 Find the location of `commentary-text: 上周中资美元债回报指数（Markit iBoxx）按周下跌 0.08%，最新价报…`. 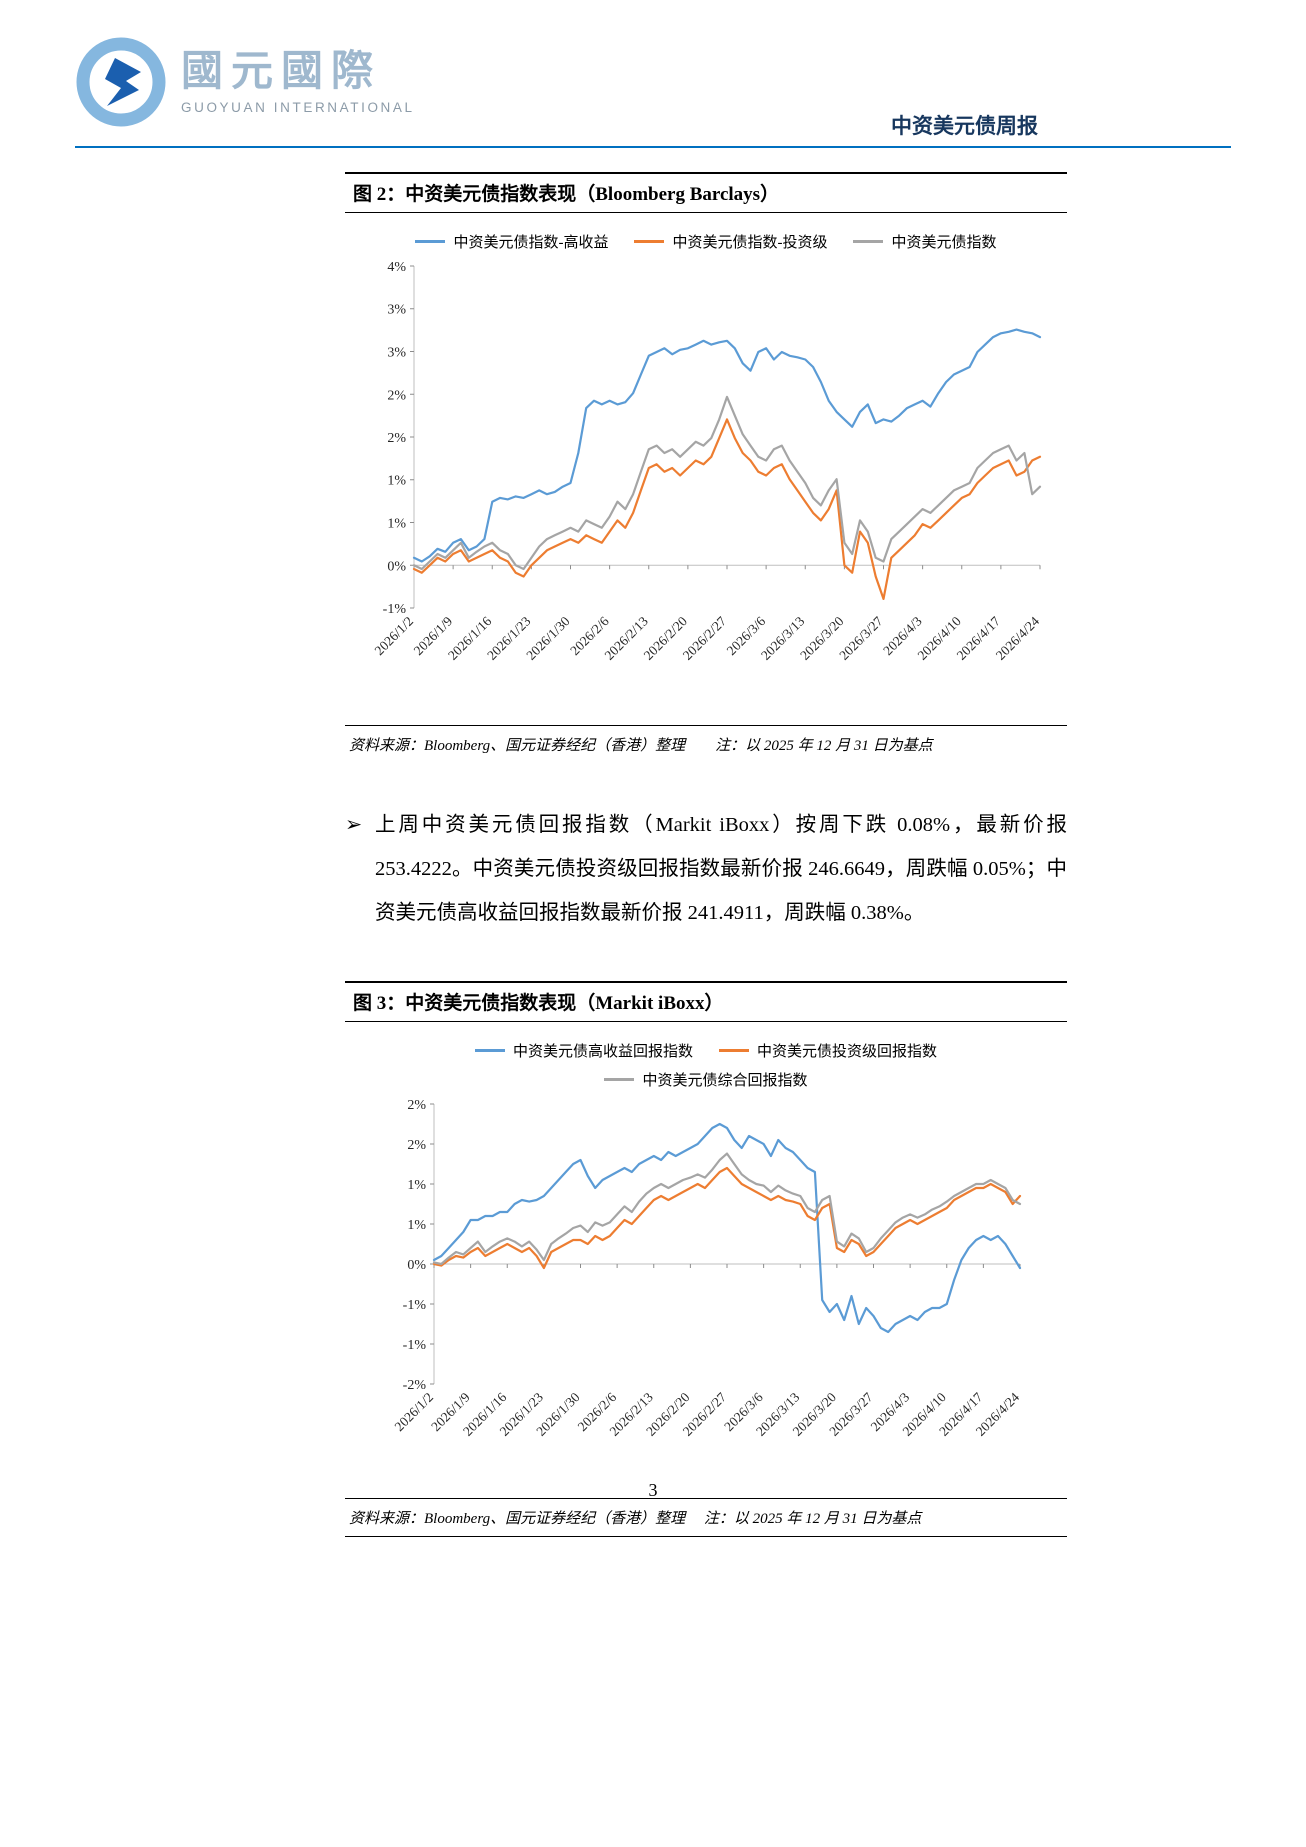

commentary-text: 上周中资美元债回报指数（Markit iBoxx）按周下跌 0.08%，最新价报… is located at coordinates (721, 869).